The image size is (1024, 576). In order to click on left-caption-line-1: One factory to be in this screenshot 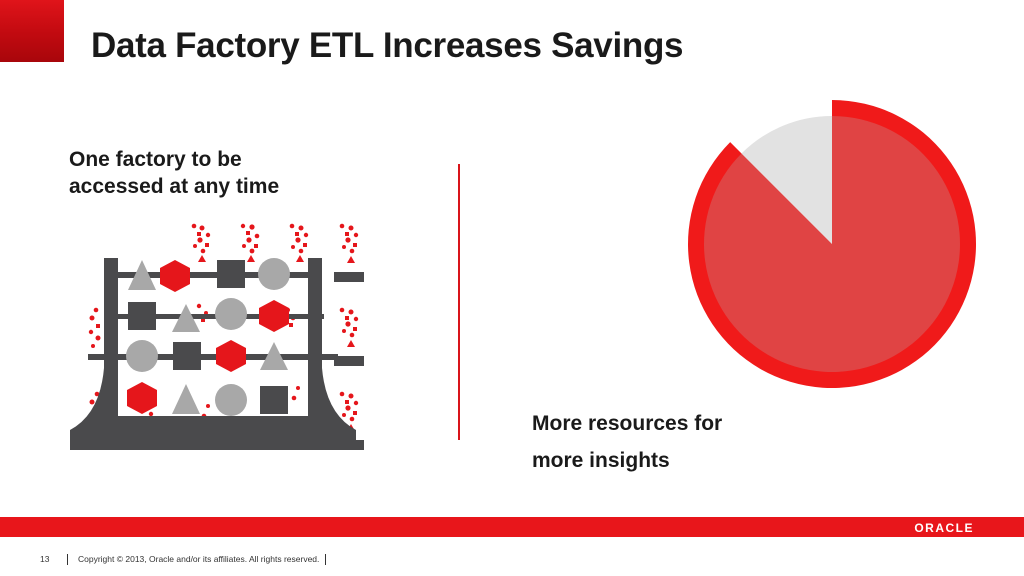, I will do `click(155, 159)`.